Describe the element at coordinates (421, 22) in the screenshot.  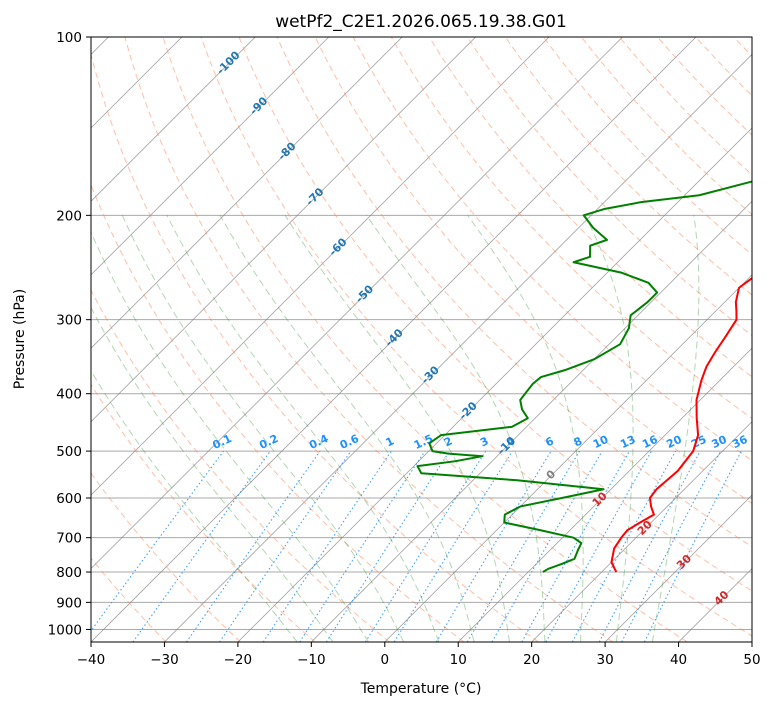
I see `chart-title: wetPf2_C2E1.2026.065.19.38.G01` at that location.